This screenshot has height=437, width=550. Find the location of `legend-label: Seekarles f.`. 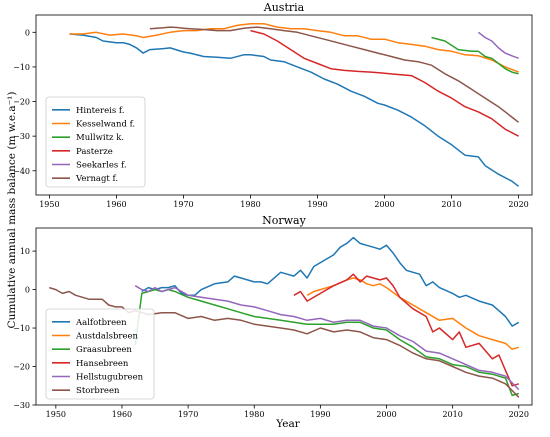

legend-label: Seekarles f. is located at coordinates (101, 166).